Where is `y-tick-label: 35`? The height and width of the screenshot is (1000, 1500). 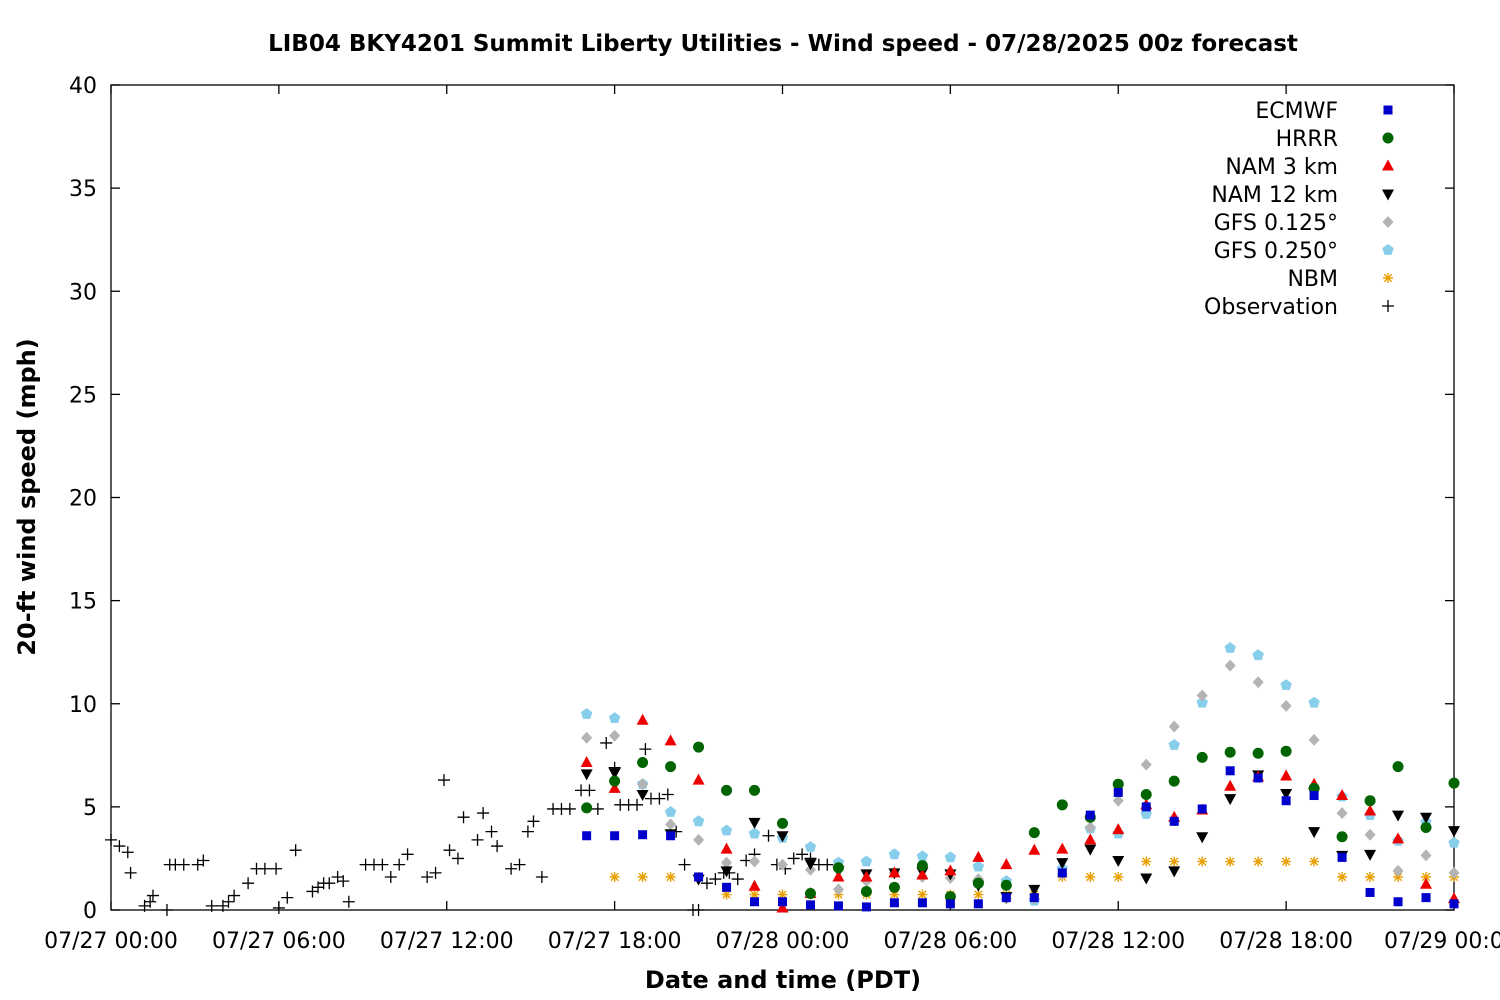 y-tick-label: 35 is located at coordinates (83, 189).